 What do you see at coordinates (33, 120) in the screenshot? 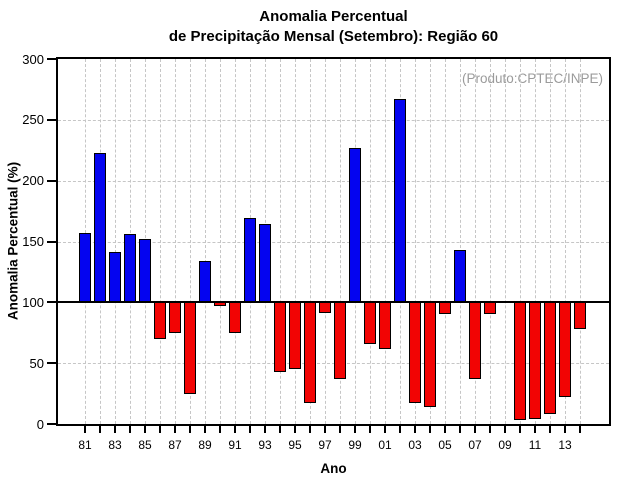
I see `y-tick-label: 250` at bounding box center [33, 120].